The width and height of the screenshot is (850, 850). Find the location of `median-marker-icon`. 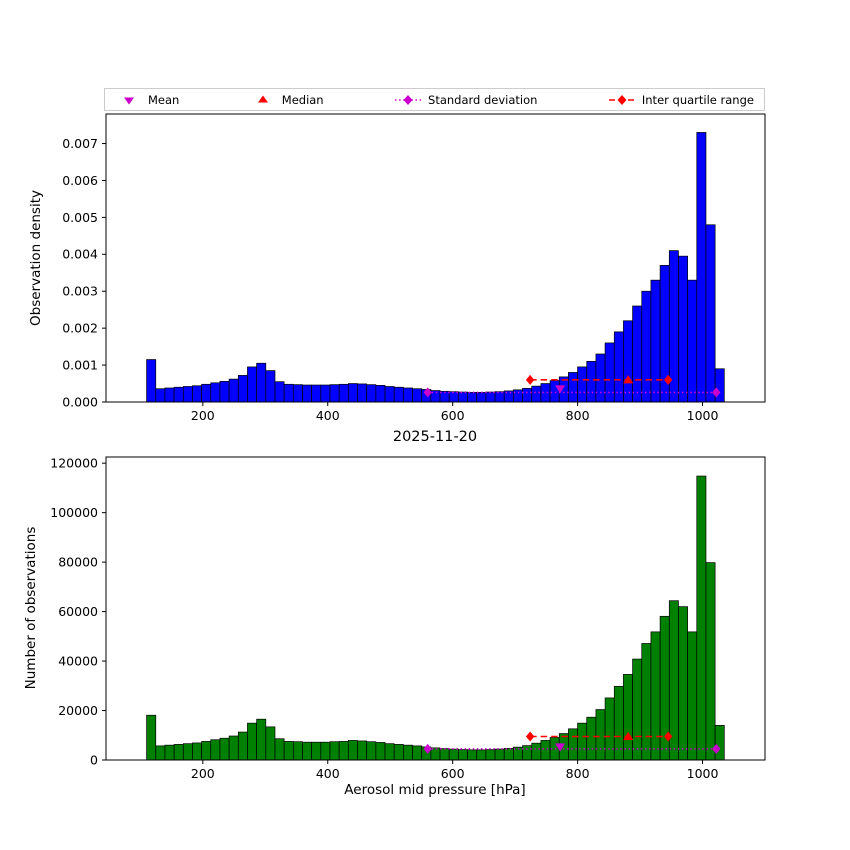

median-marker-icon is located at coordinates (262, 98).